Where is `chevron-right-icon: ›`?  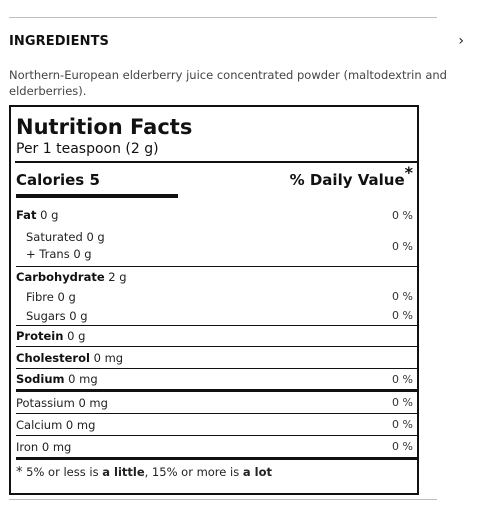 chevron-right-icon: › is located at coordinates (461, 41).